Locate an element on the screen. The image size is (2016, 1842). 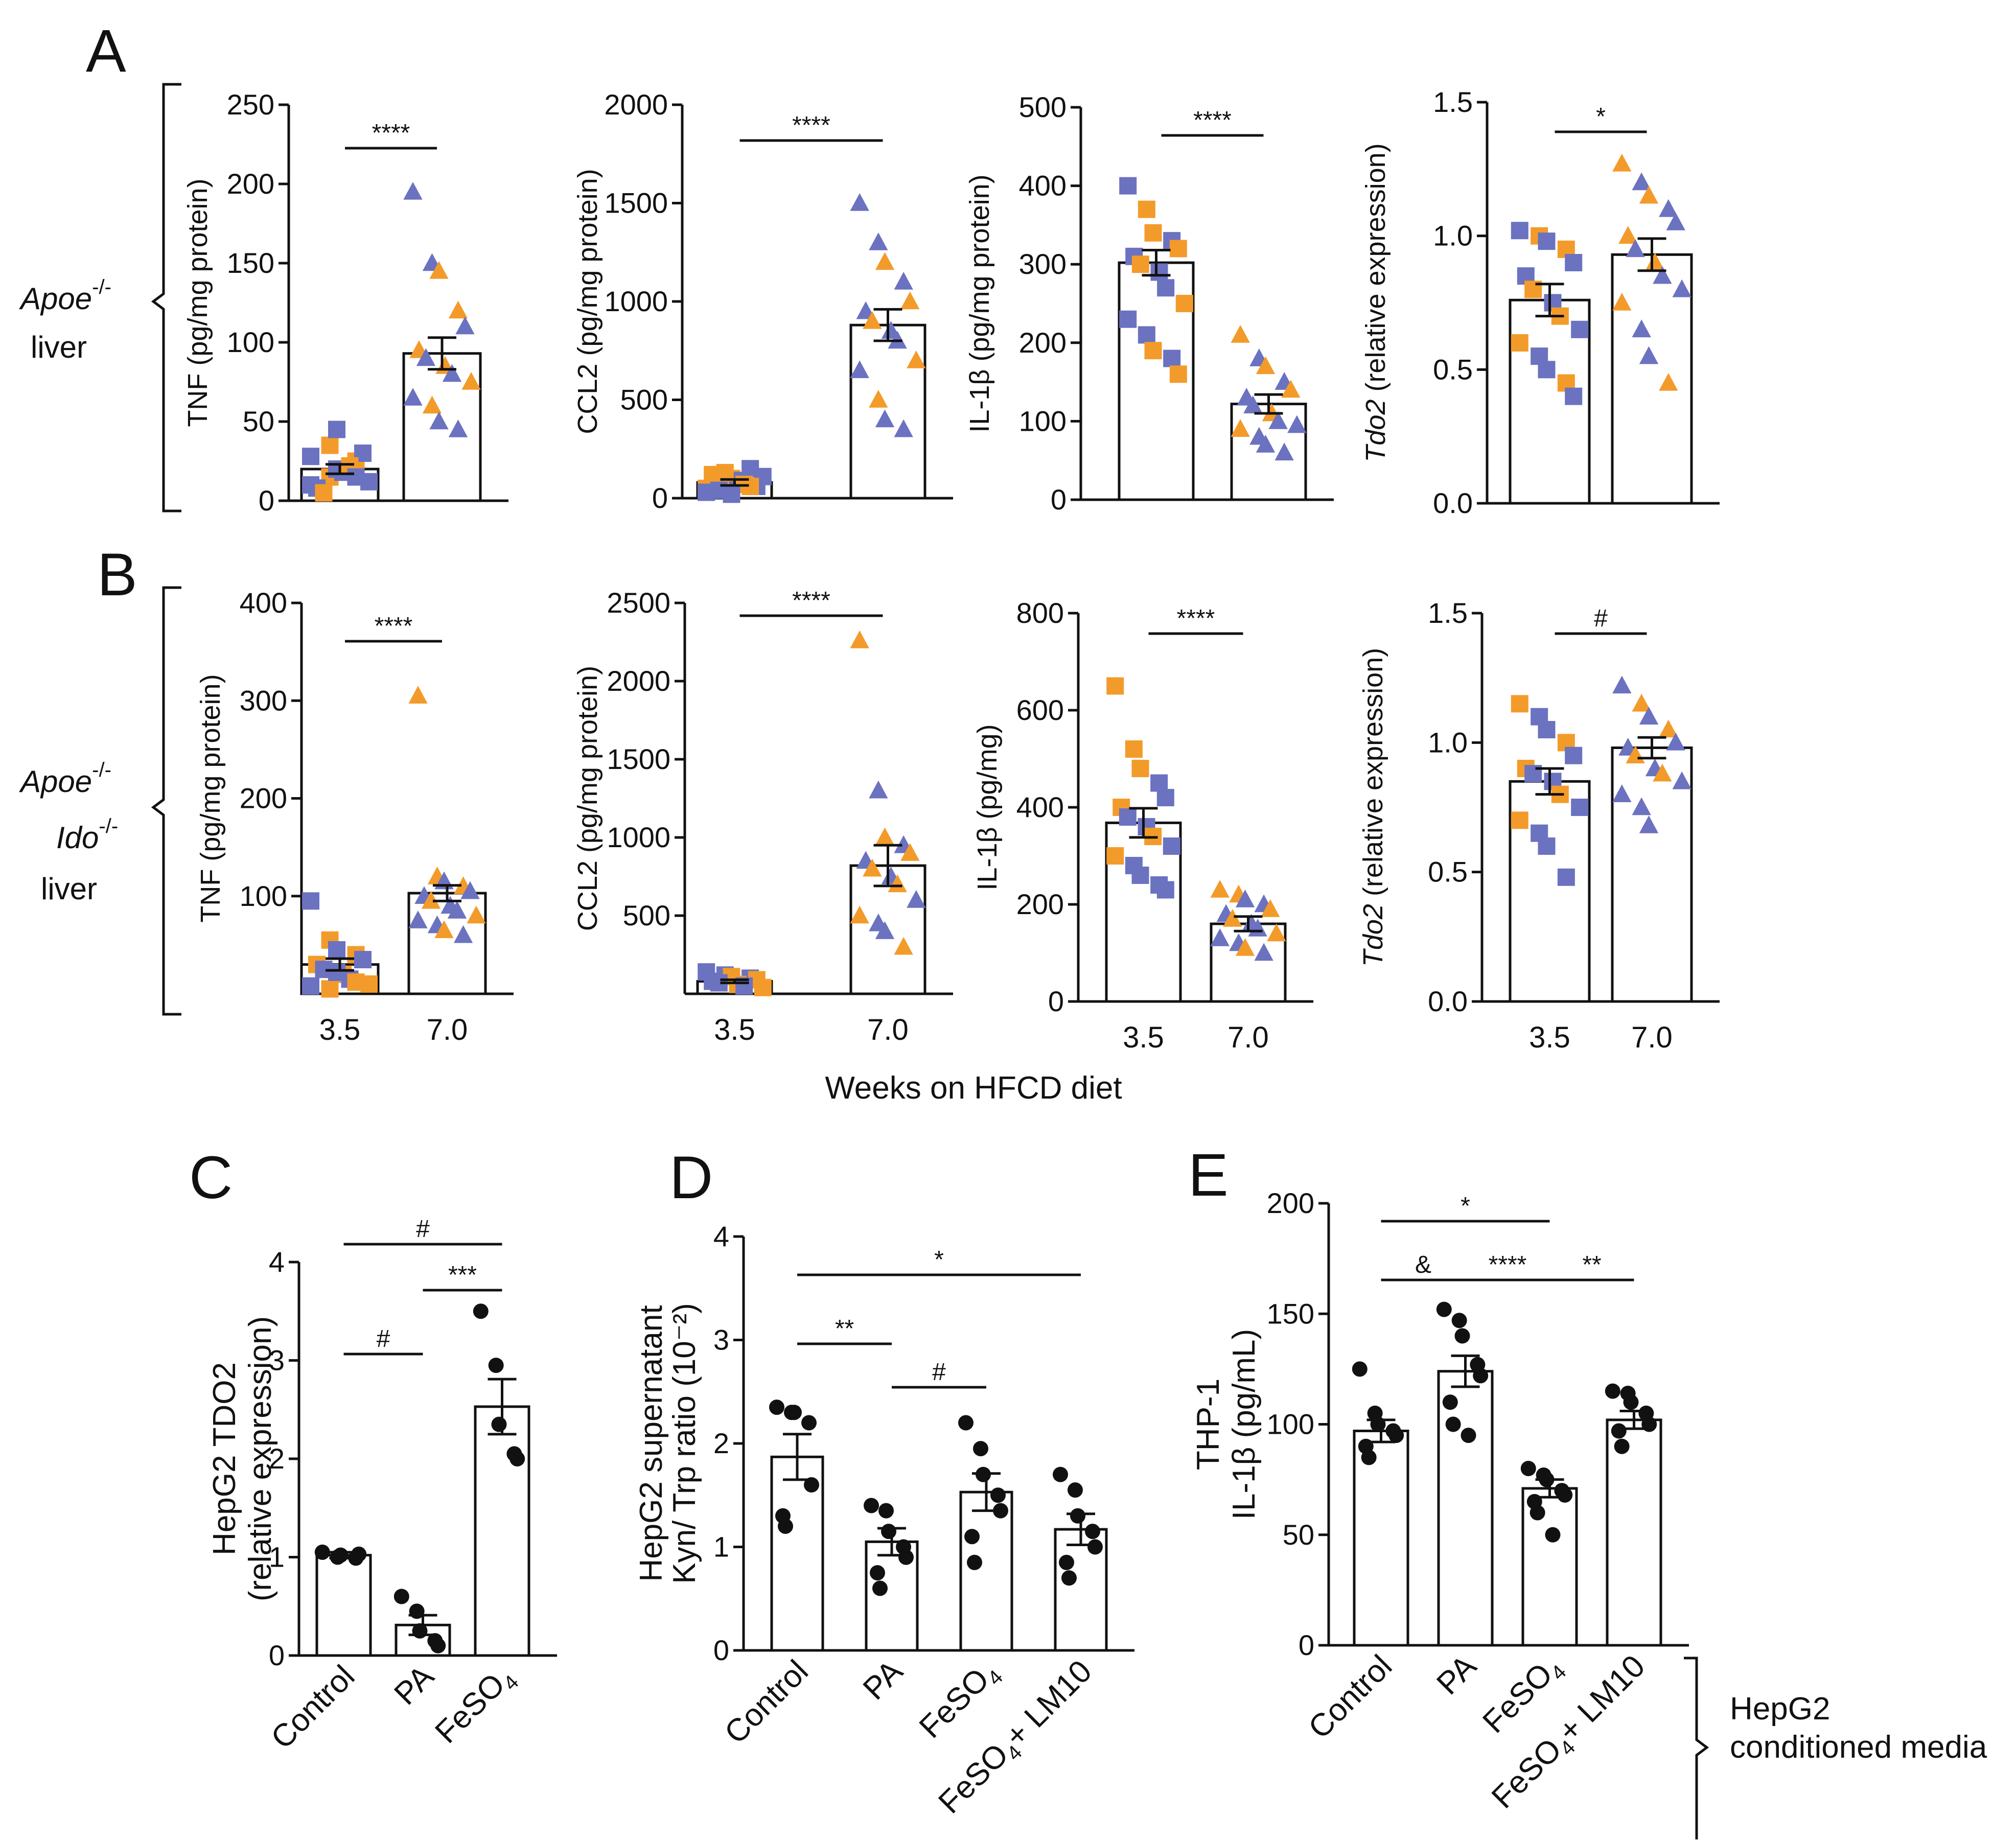
y-tick-label: 1 is located at coordinates (721, 1547).